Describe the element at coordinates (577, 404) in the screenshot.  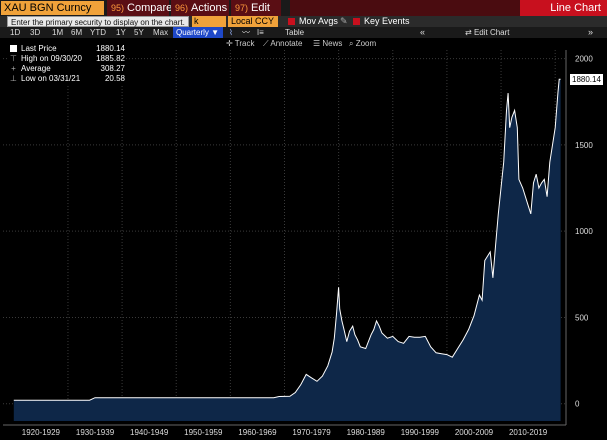
I see `y-tick-label: 0` at that location.